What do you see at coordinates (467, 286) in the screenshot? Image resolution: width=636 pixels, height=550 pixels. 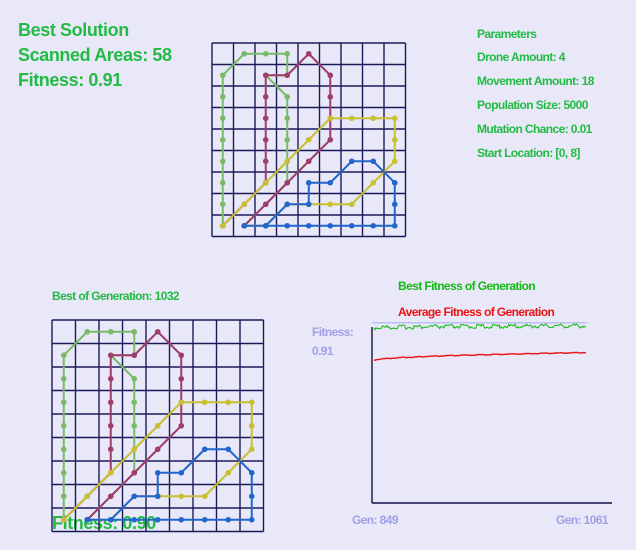 I see `legend-best-fitness: Best Fitness of Generation` at bounding box center [467, 286].